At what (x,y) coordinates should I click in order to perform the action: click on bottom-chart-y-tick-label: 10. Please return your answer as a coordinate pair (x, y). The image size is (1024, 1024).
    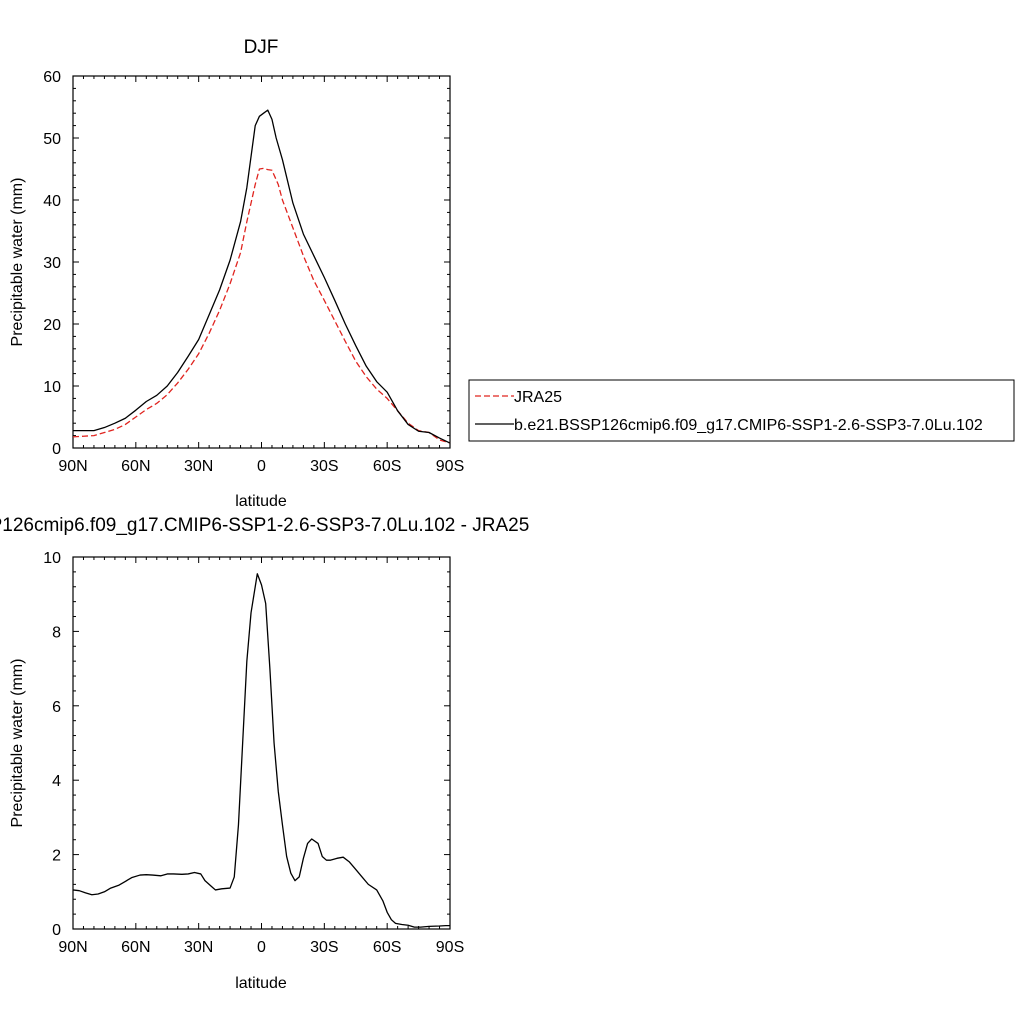
    Looking at the image, I should click on (52, 558).